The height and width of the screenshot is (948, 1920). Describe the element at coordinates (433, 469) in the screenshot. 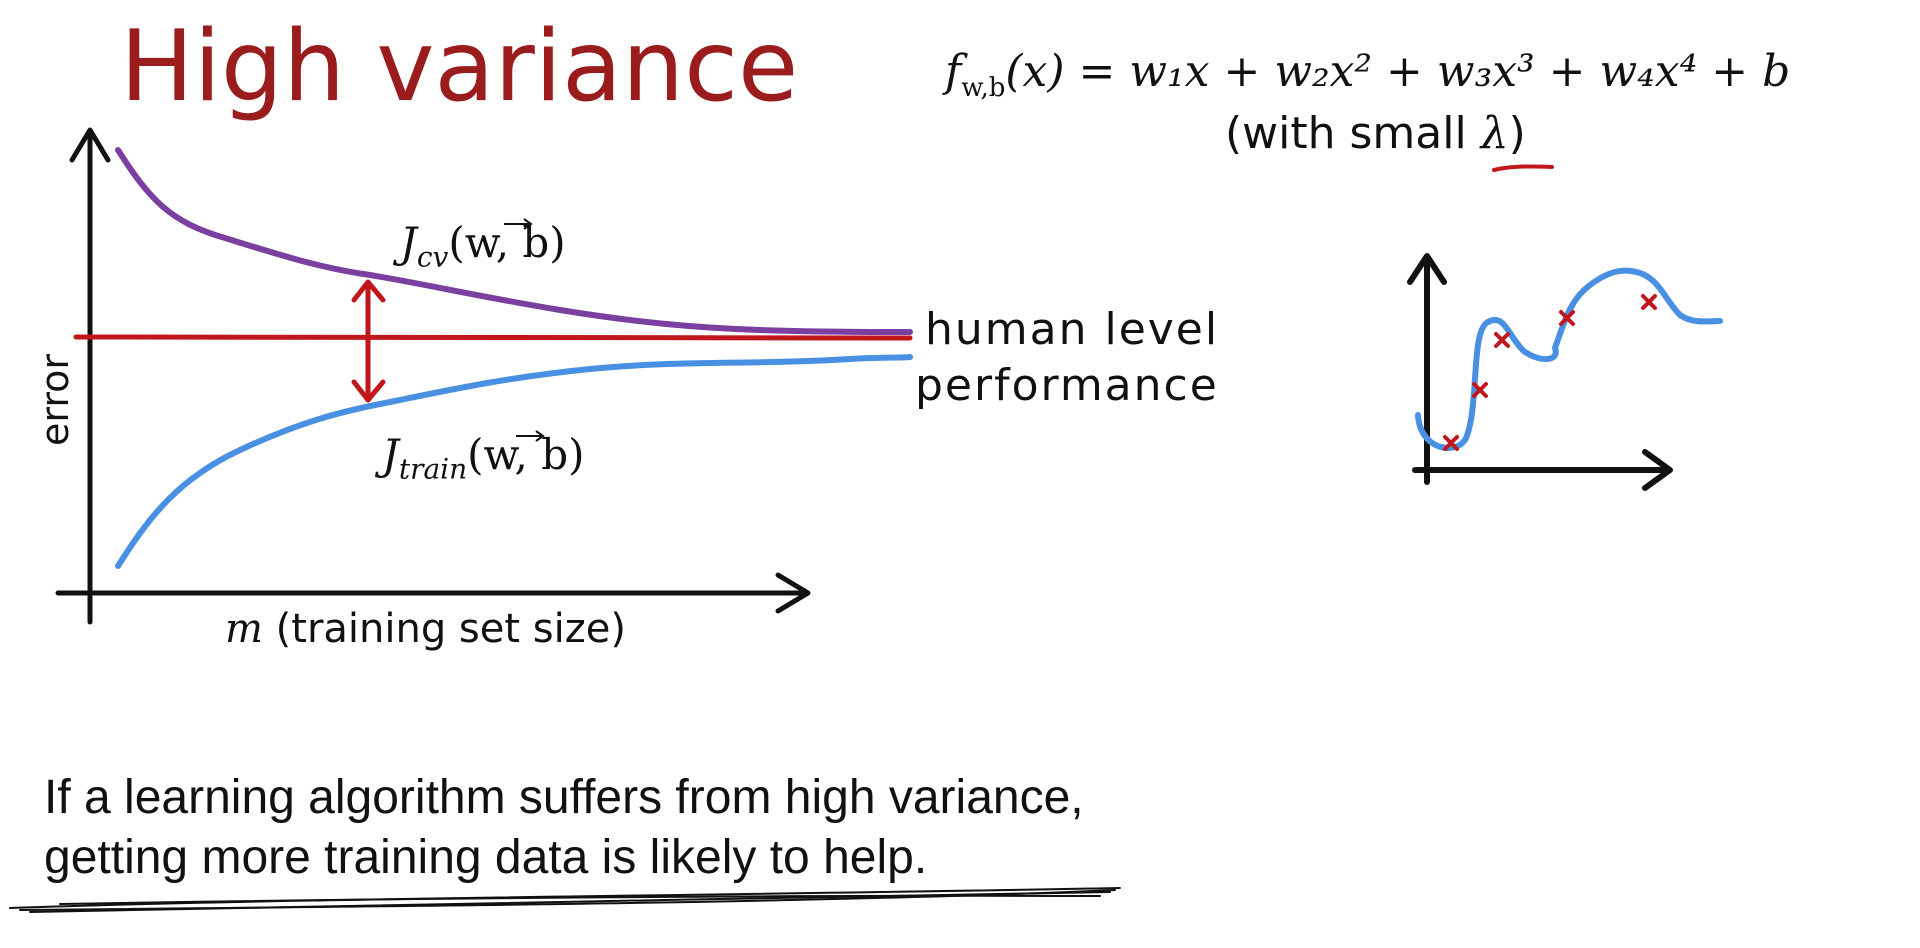

I see `train-label-sub: train` at that location.